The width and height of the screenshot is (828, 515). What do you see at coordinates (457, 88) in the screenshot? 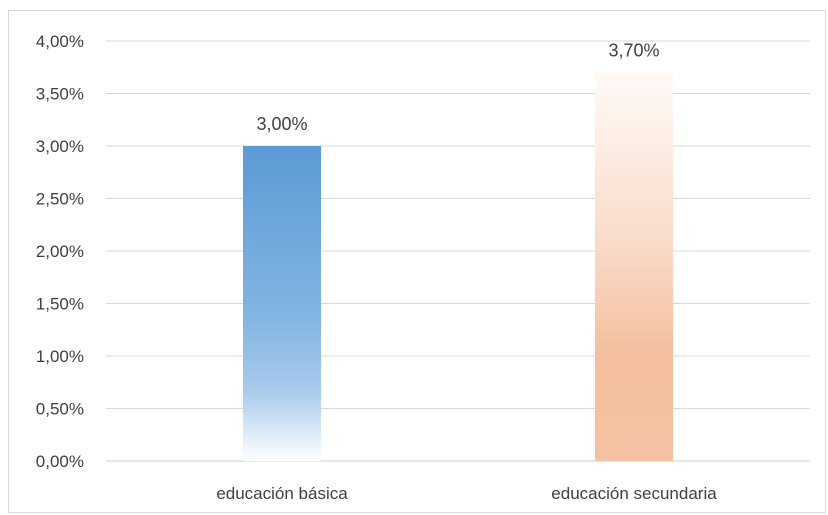
I see `data-labels: 3,00% 3,70%` at bounding box center [457, 88].